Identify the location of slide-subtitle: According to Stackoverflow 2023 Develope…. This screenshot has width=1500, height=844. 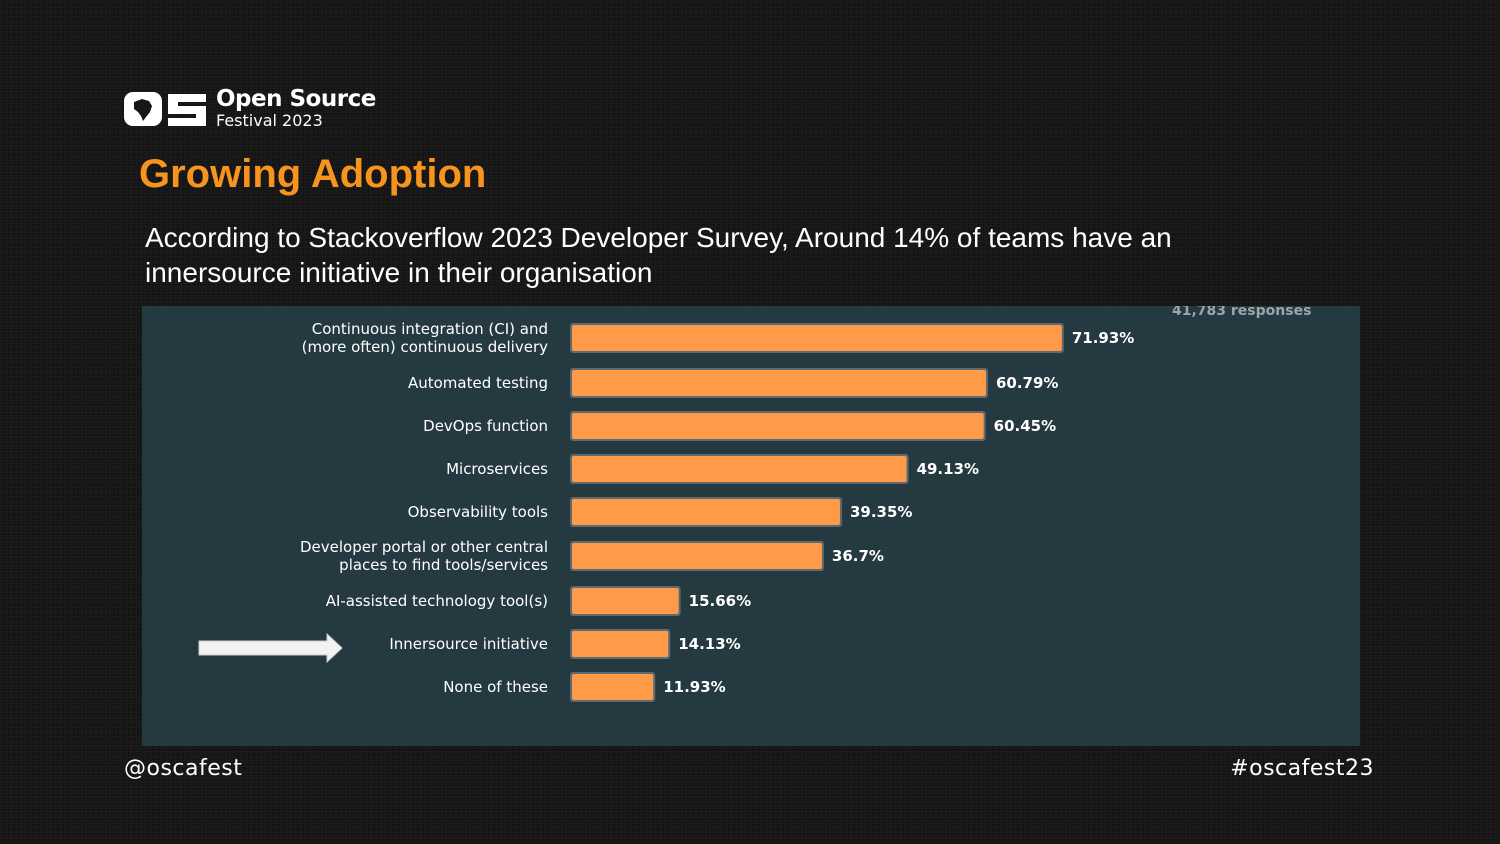
(658, 255).